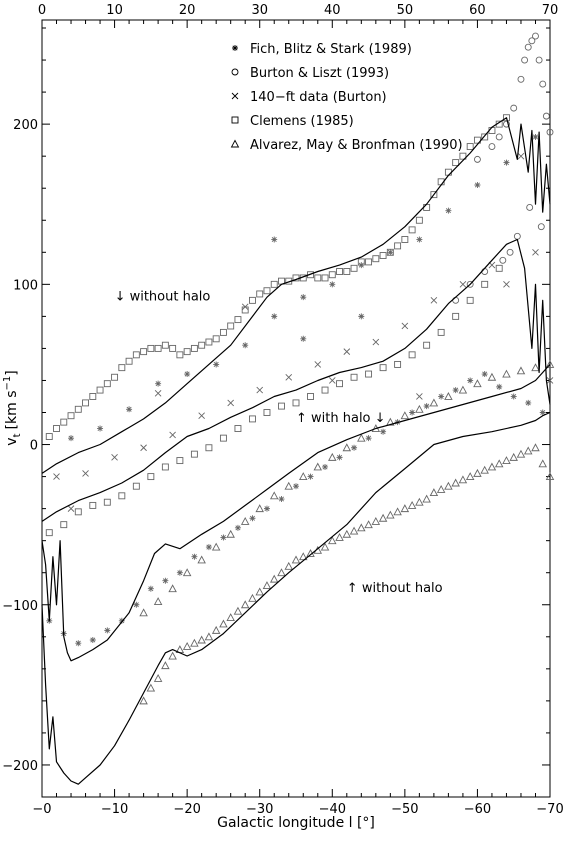  Describe the element at coordinates (477, 809) in the screenshot. I see `x-tick-label: −60` at that location.